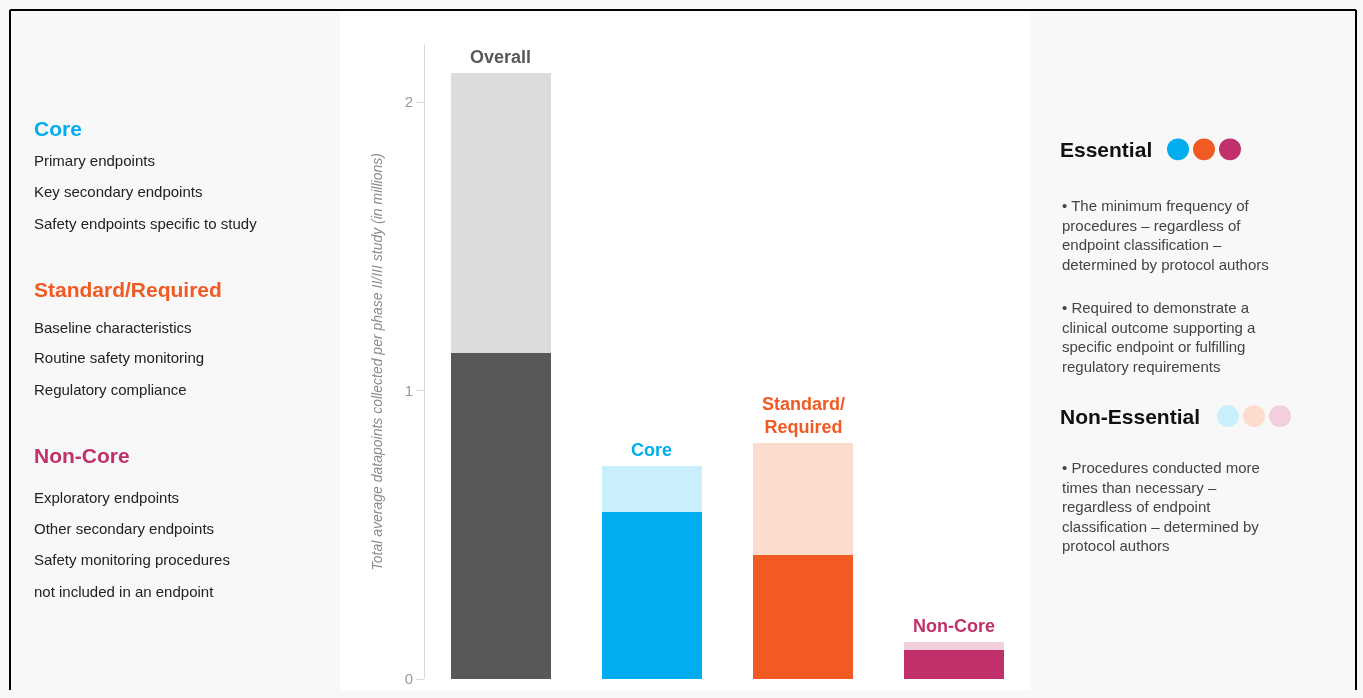 This screenshot has width=1363, height=698. I want to click on text: Regulatory compliance, so click(110, 389).